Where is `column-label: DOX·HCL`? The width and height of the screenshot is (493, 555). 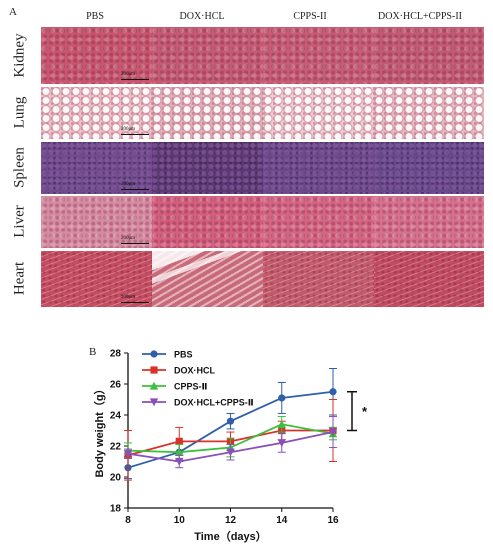
column-label: DOX·HCL is located at coordinates (202, 16).